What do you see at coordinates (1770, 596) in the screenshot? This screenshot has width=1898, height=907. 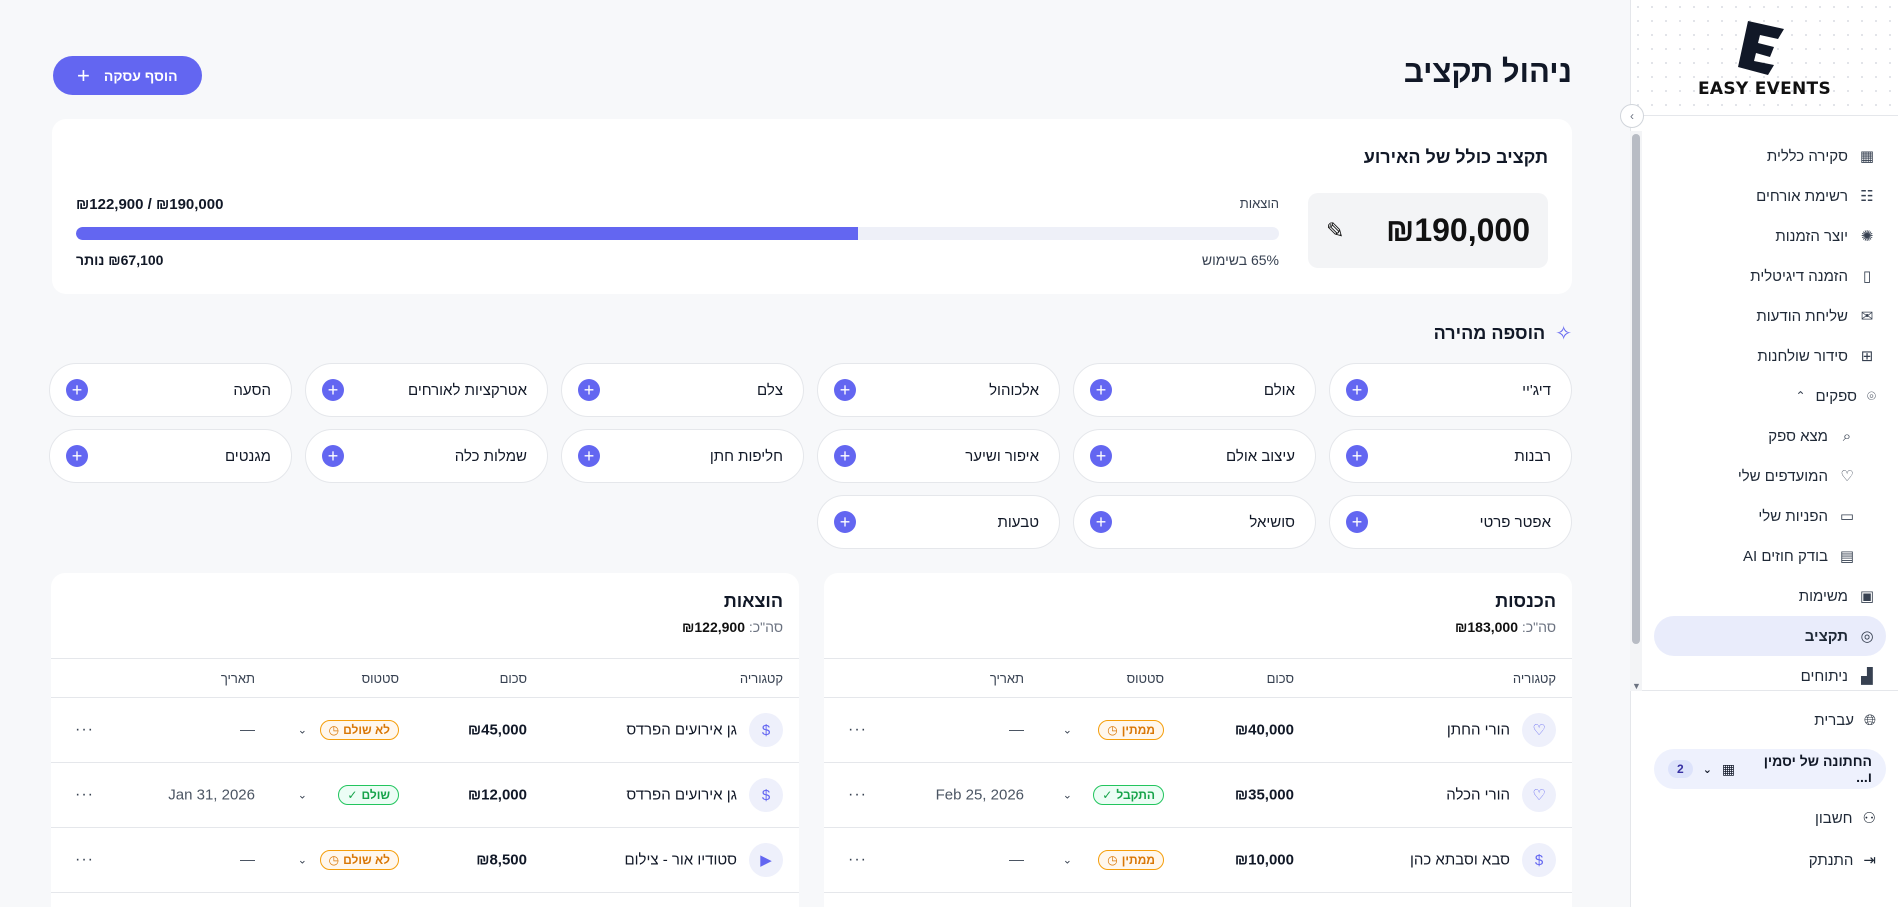 I see `sidebar-item-11: ▣ משימות` at bounding box center [1770, 596].